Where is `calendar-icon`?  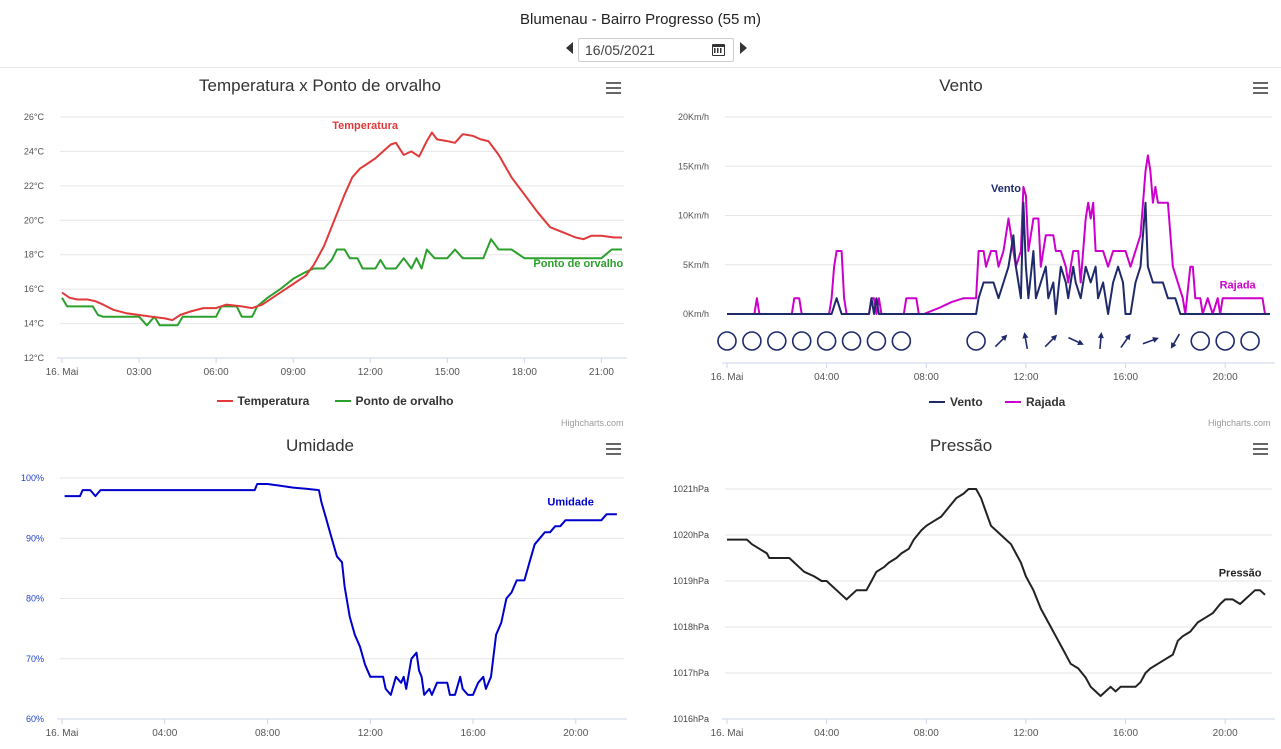 calendar-icon is located at coordinates (718, 50).